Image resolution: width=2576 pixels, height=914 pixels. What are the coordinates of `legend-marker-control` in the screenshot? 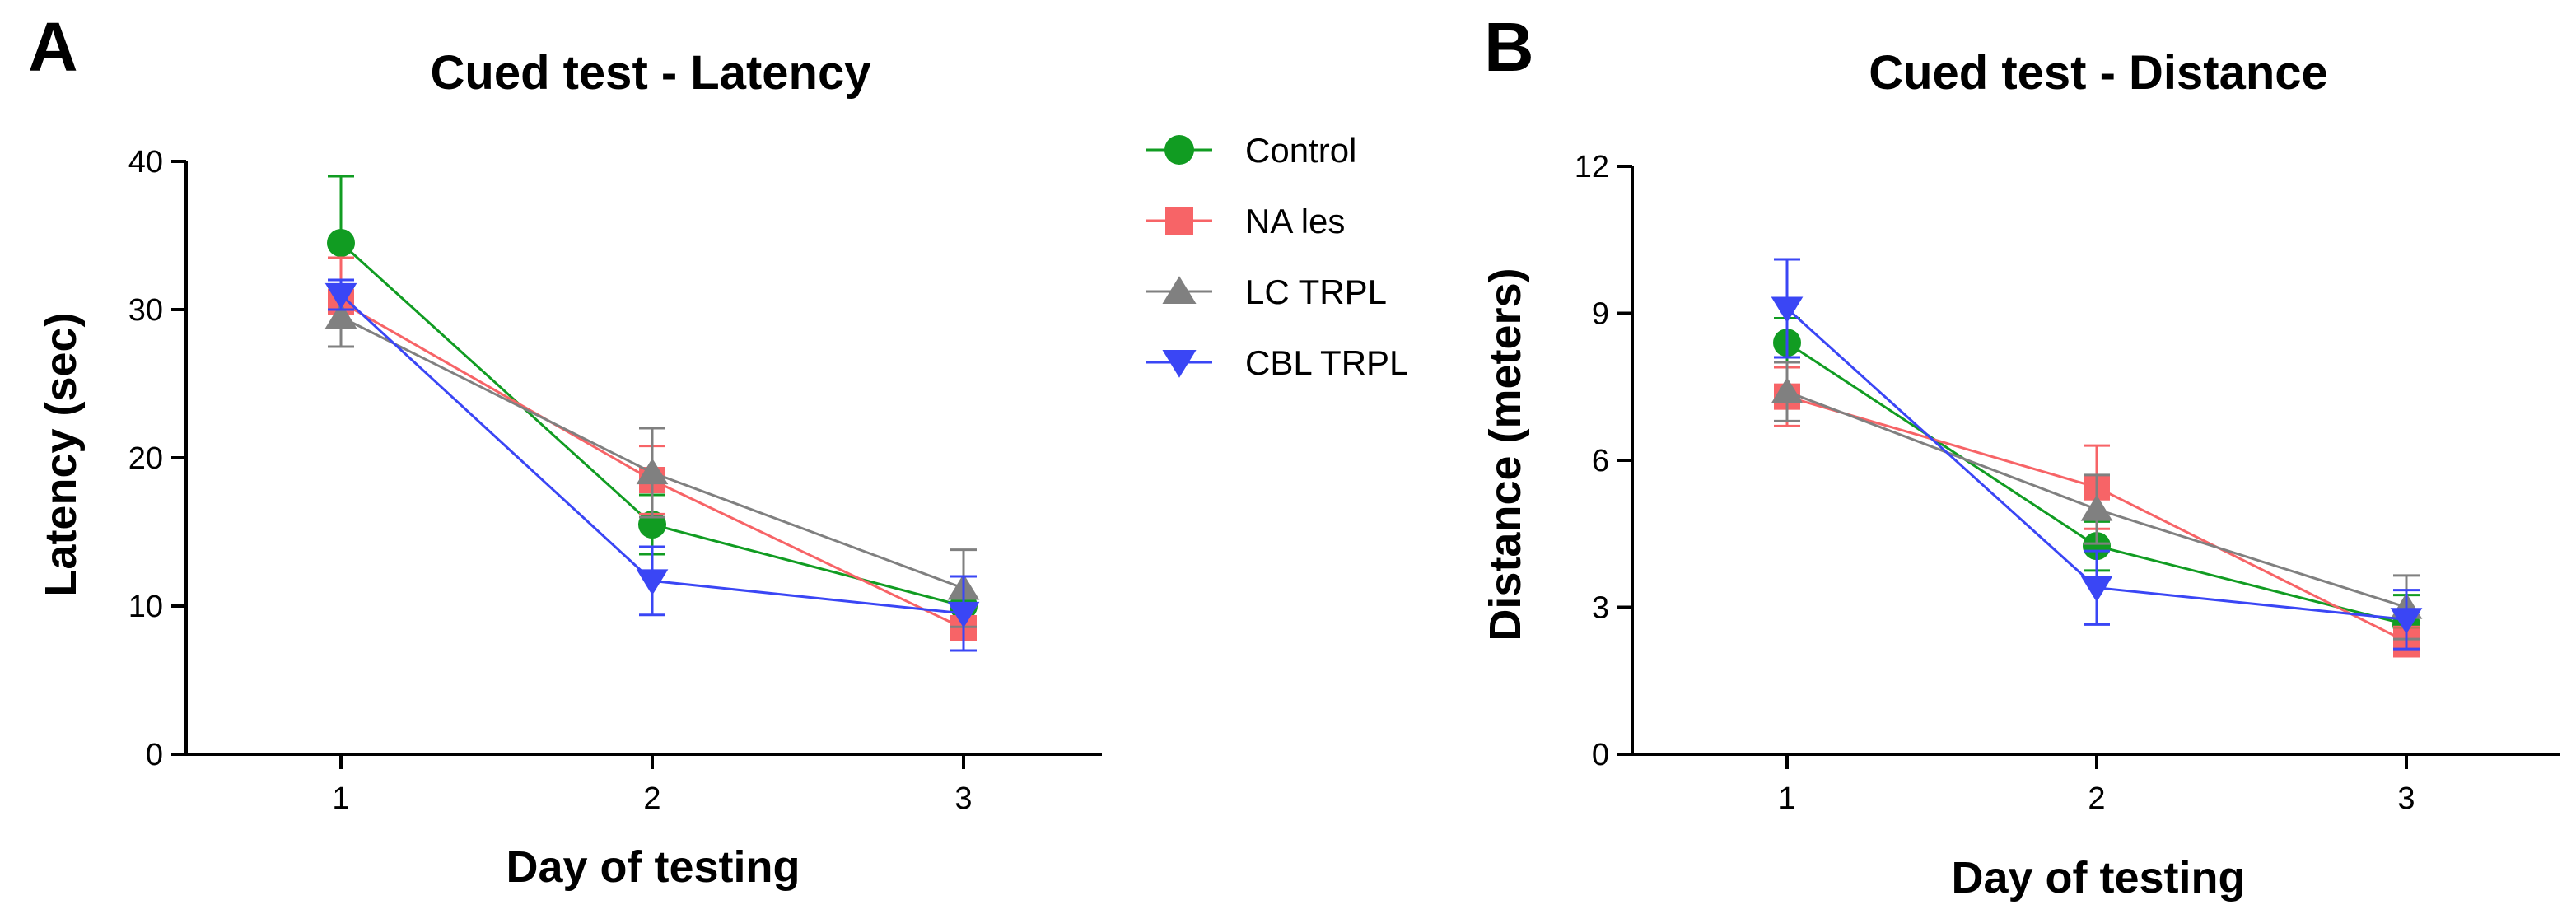 It's located at (1179, 150).